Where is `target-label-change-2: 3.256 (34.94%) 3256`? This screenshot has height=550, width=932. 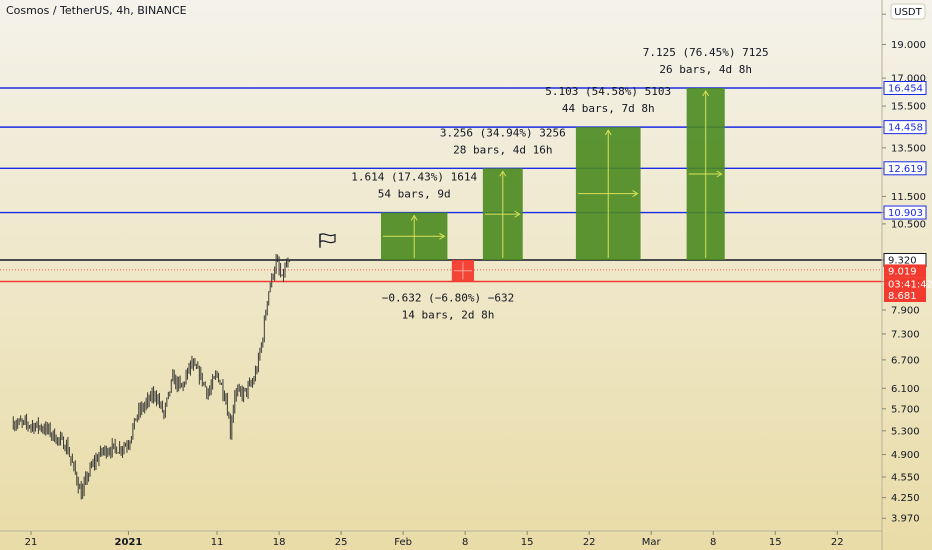 target-label-change-2: 3.256 (34.94%) 3256 is located at coordinates (503, 132).